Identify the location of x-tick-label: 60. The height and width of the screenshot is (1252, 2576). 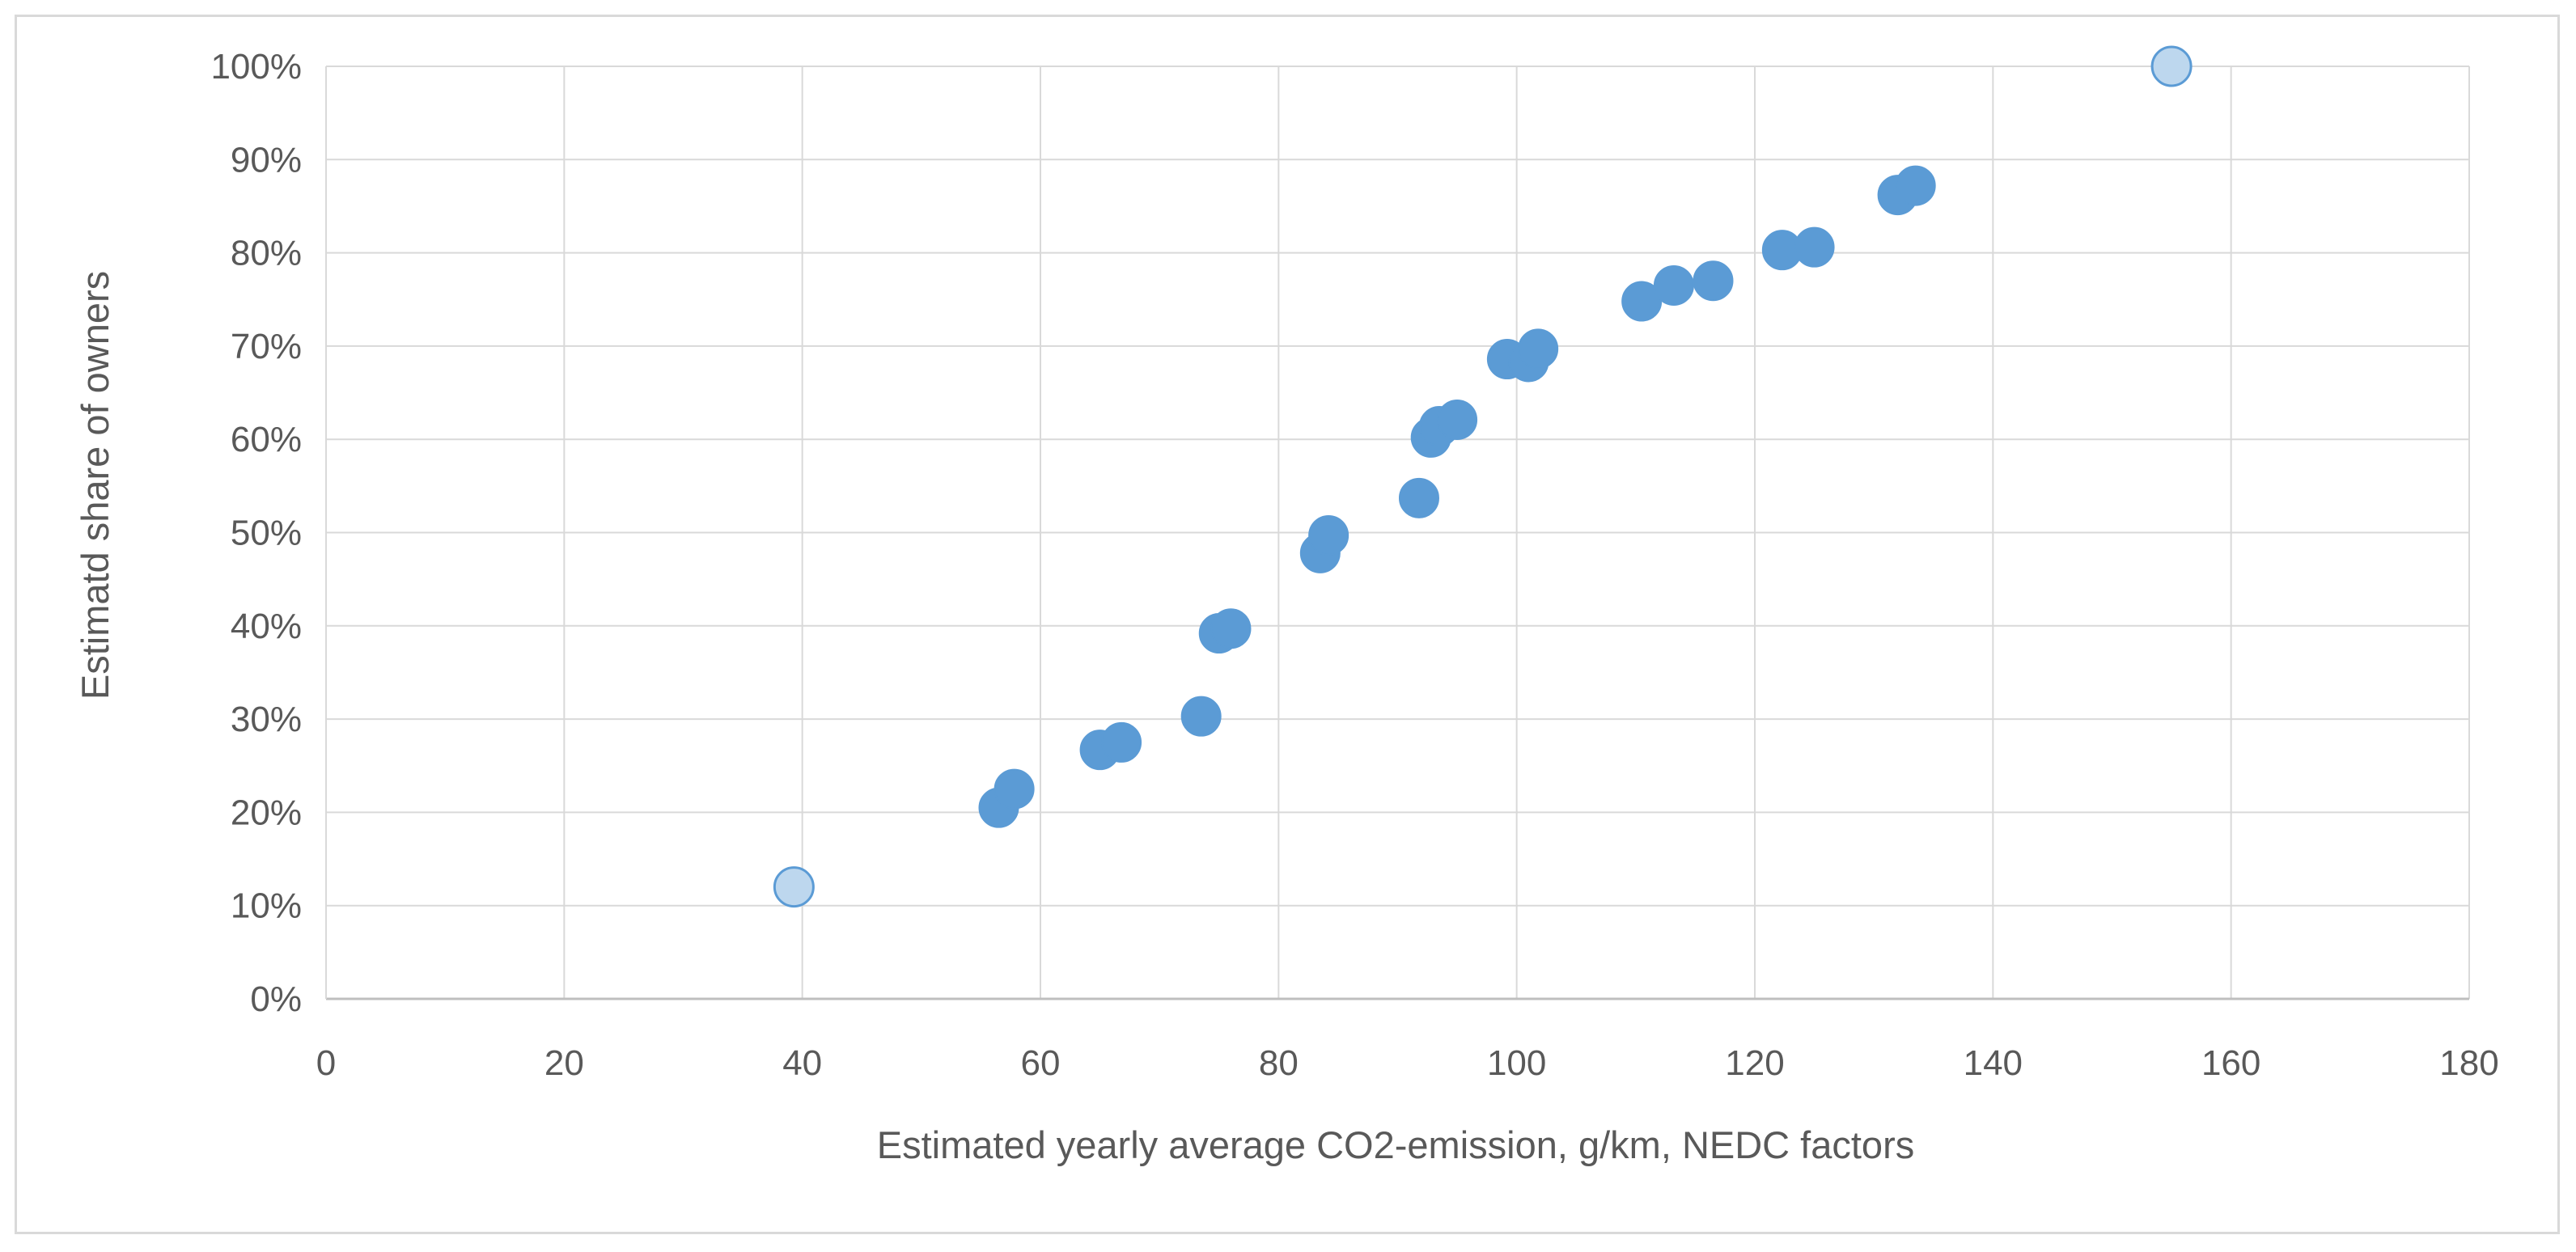
(1041, 1063).